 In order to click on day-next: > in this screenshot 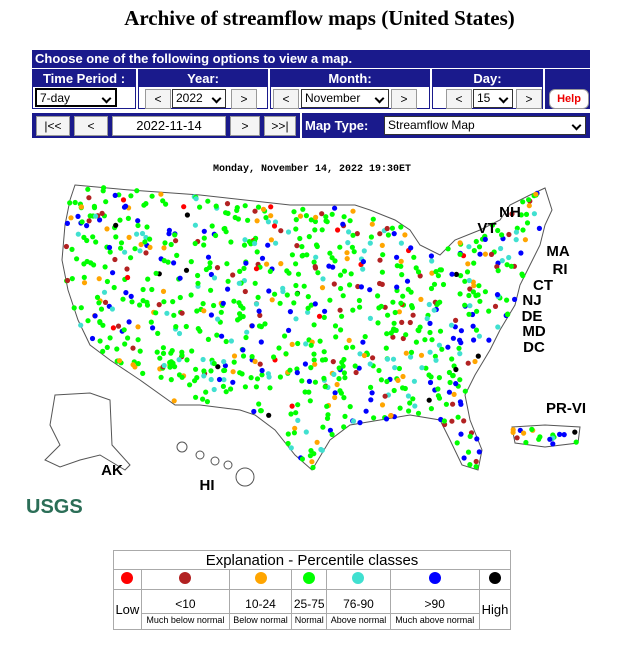, I will do `click(529, 99)`.